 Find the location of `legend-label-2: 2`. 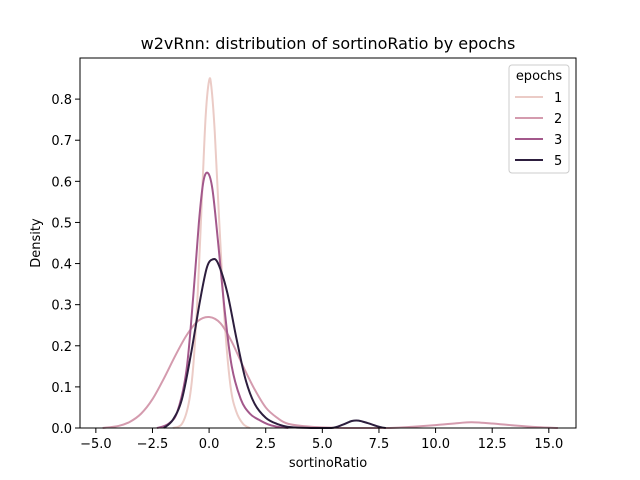

legend-label-2: 2 is located at coordinates (558, 119).